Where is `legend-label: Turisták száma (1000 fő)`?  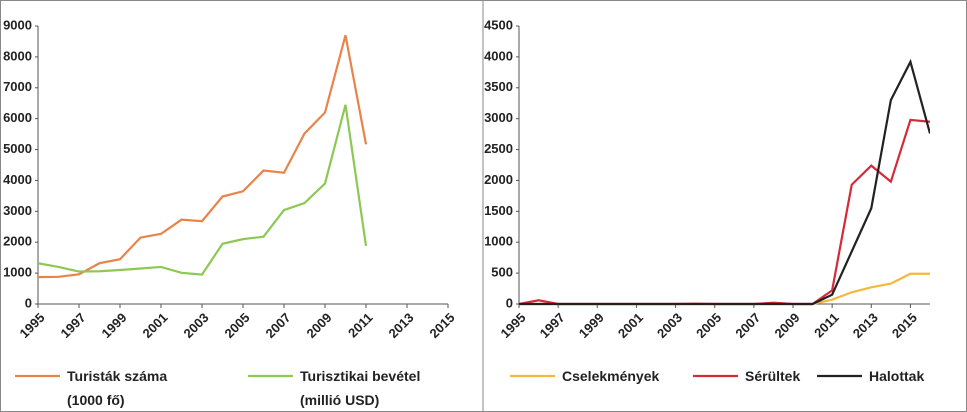 legend-label: Turisták száma (1000 fő) is located at coordinates (117, 388).